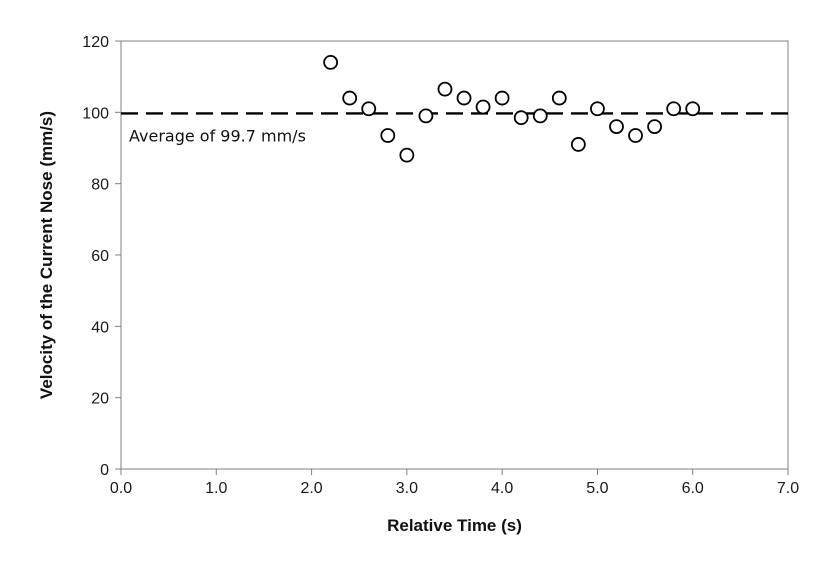 The image size is (830, 567). What do you see at coordinates (100, 185) in the screenshot?
I see `y-tick-label: 80` at bounding box center [100, 185].